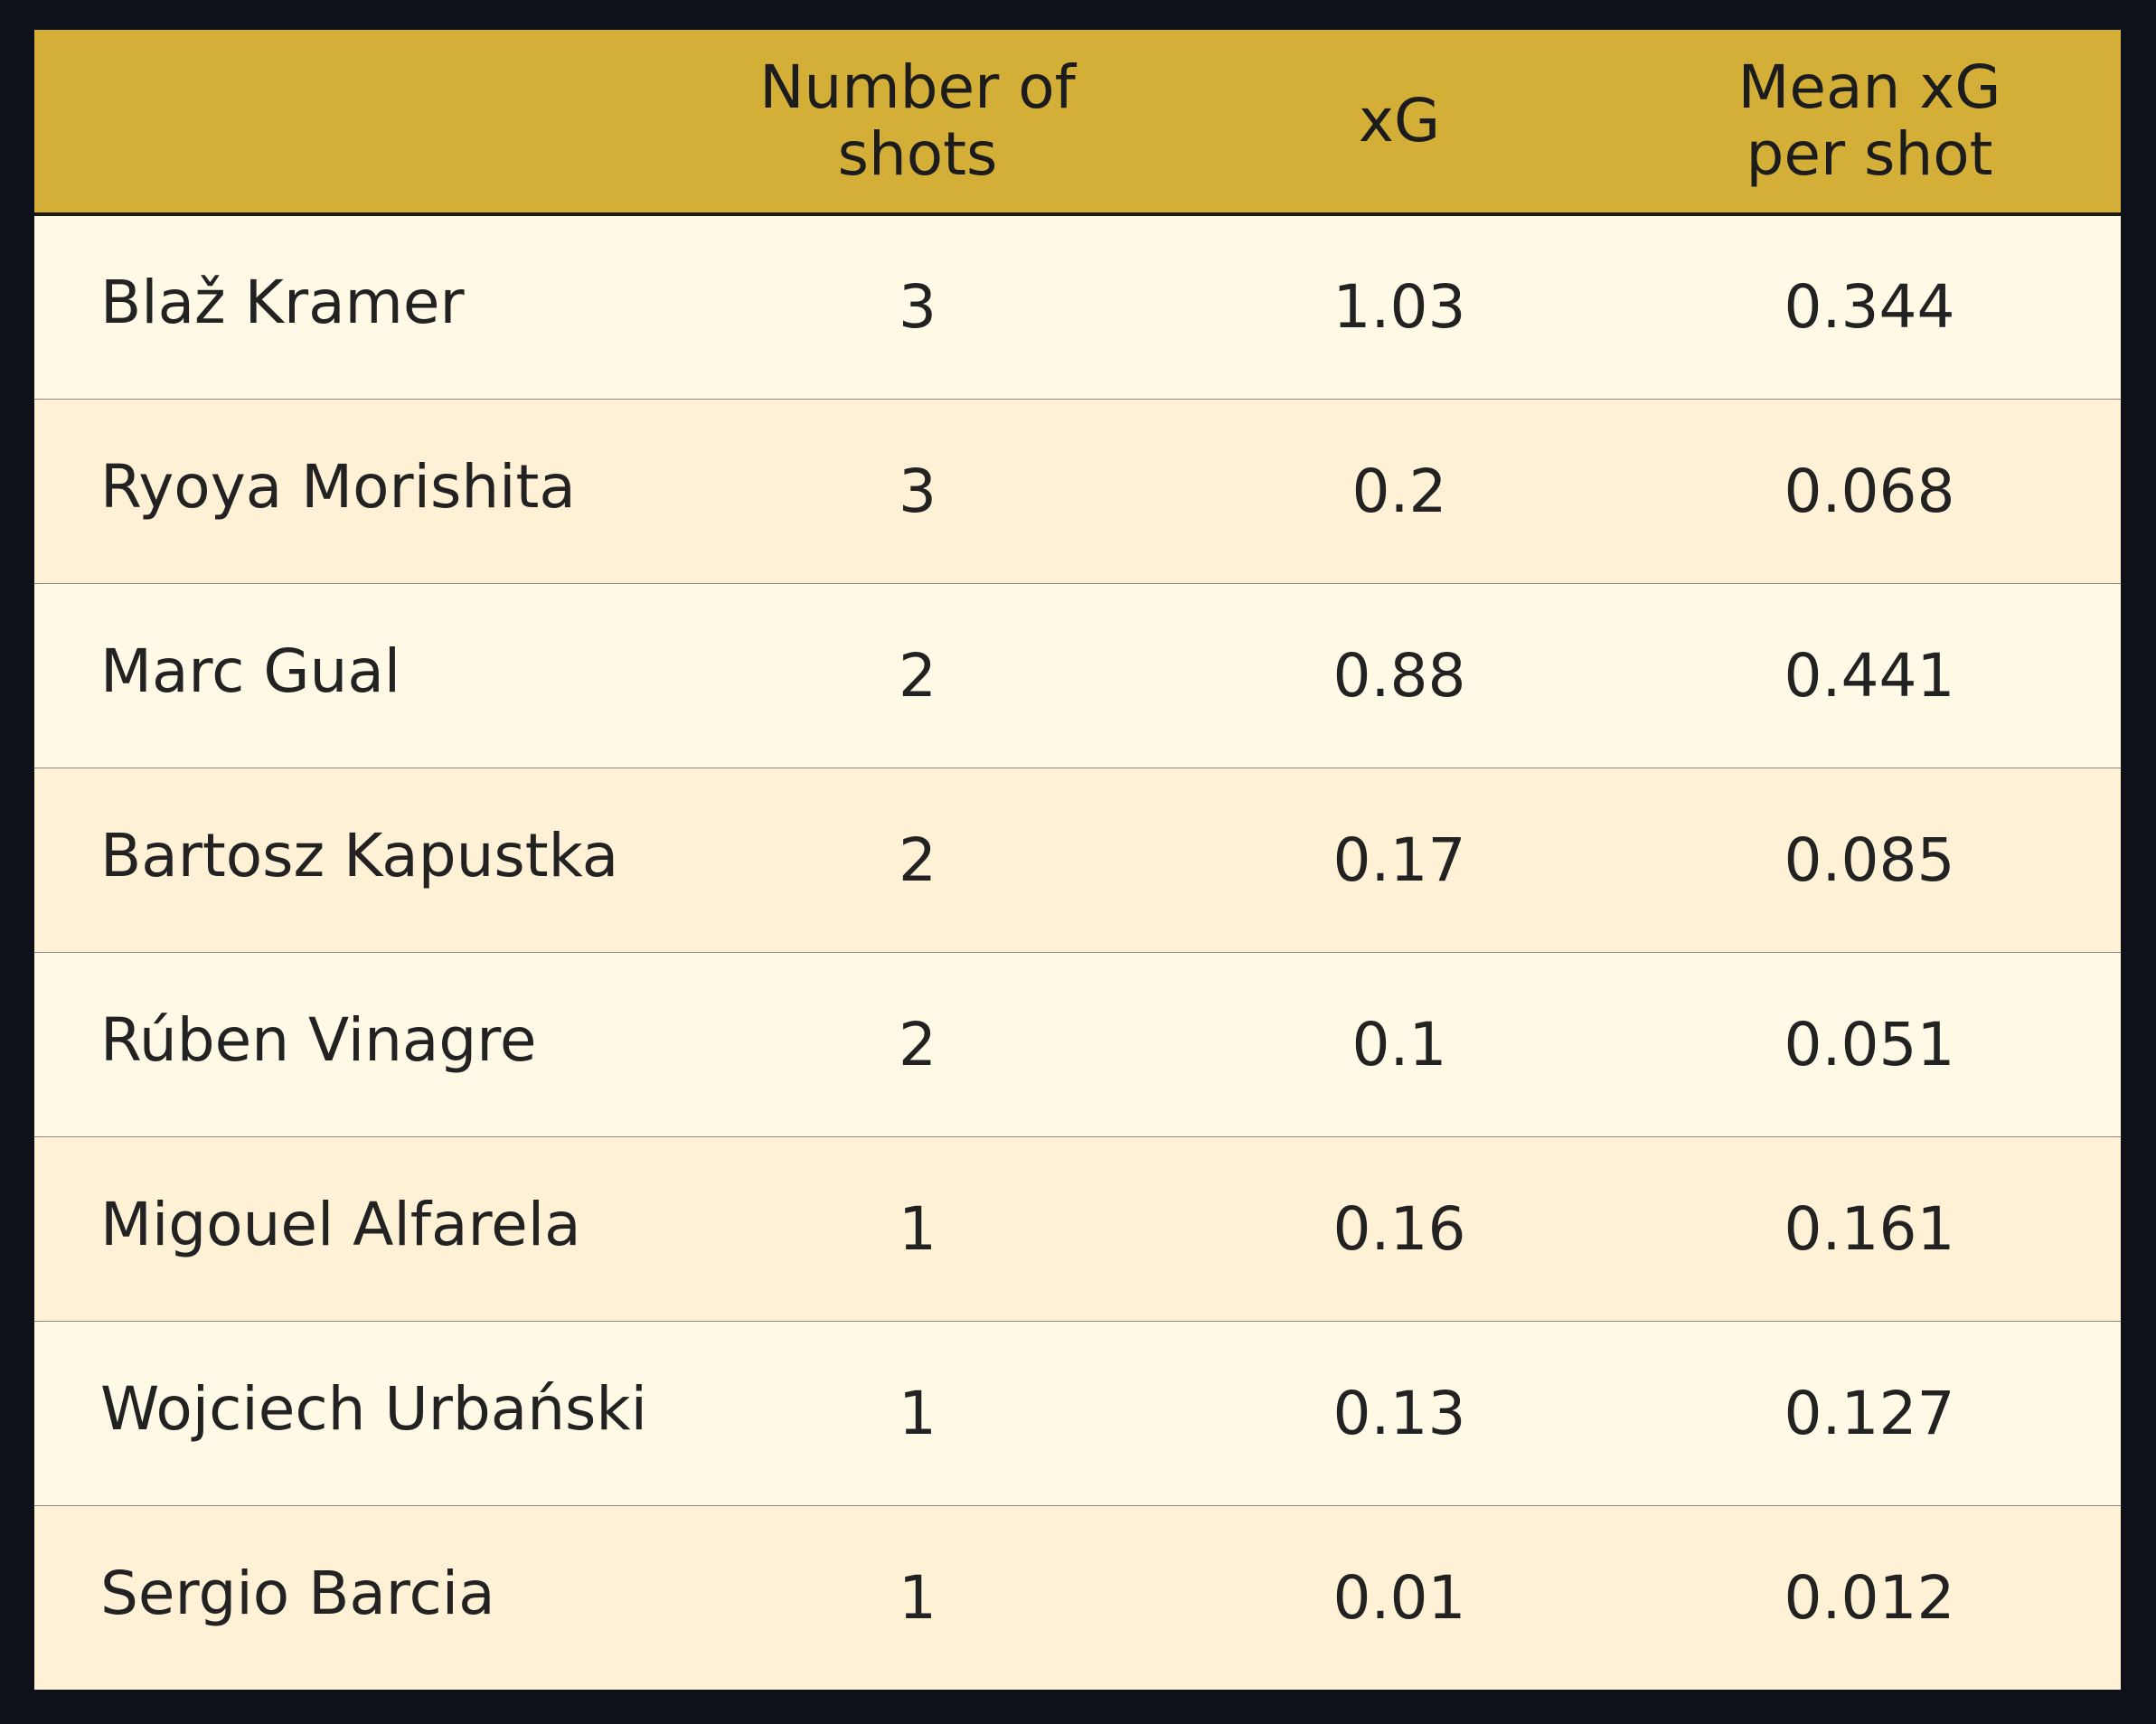 Image resolution: width=2156 pixels, height=1724 pixels. What do you see at coordinates (344, 123) in the screenshot?
I see `header-player` at bounding box center [344, 123].